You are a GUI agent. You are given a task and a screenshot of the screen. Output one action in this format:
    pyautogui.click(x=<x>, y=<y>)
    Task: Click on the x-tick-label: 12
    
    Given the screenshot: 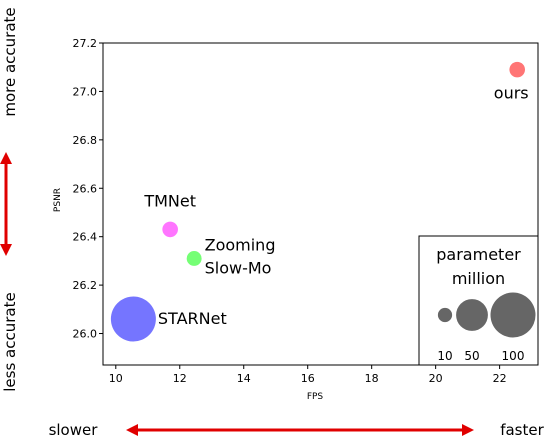 What is the action you would take?
    pyautogui.click(x=180, y=378)
    